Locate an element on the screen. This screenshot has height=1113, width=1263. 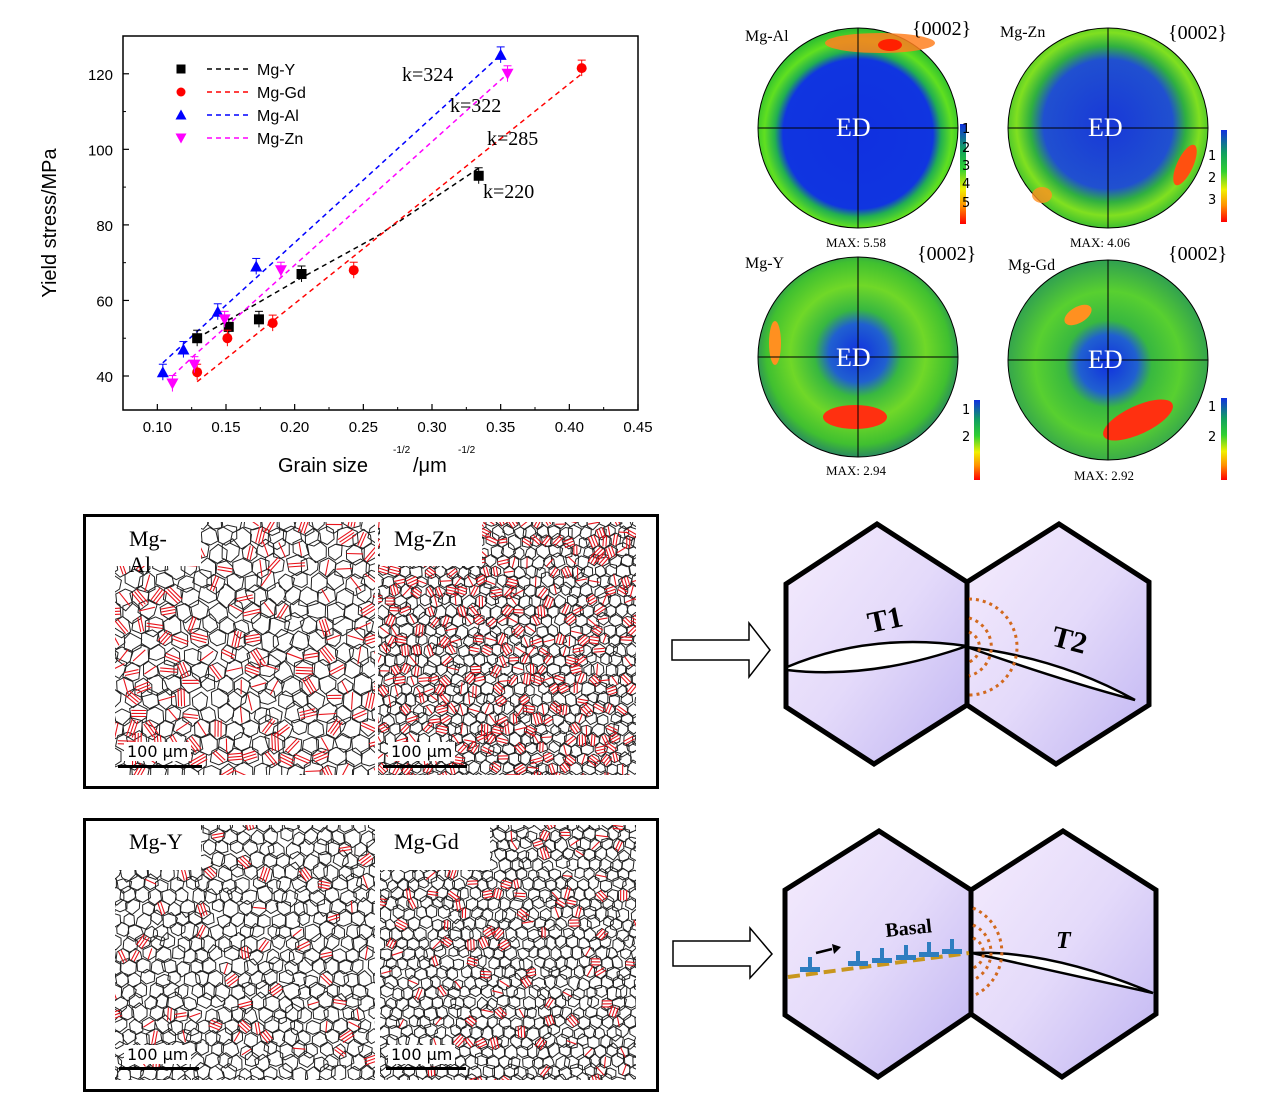
cbar-zn-tick-3: 3 is located at coordinates (1212, 200).